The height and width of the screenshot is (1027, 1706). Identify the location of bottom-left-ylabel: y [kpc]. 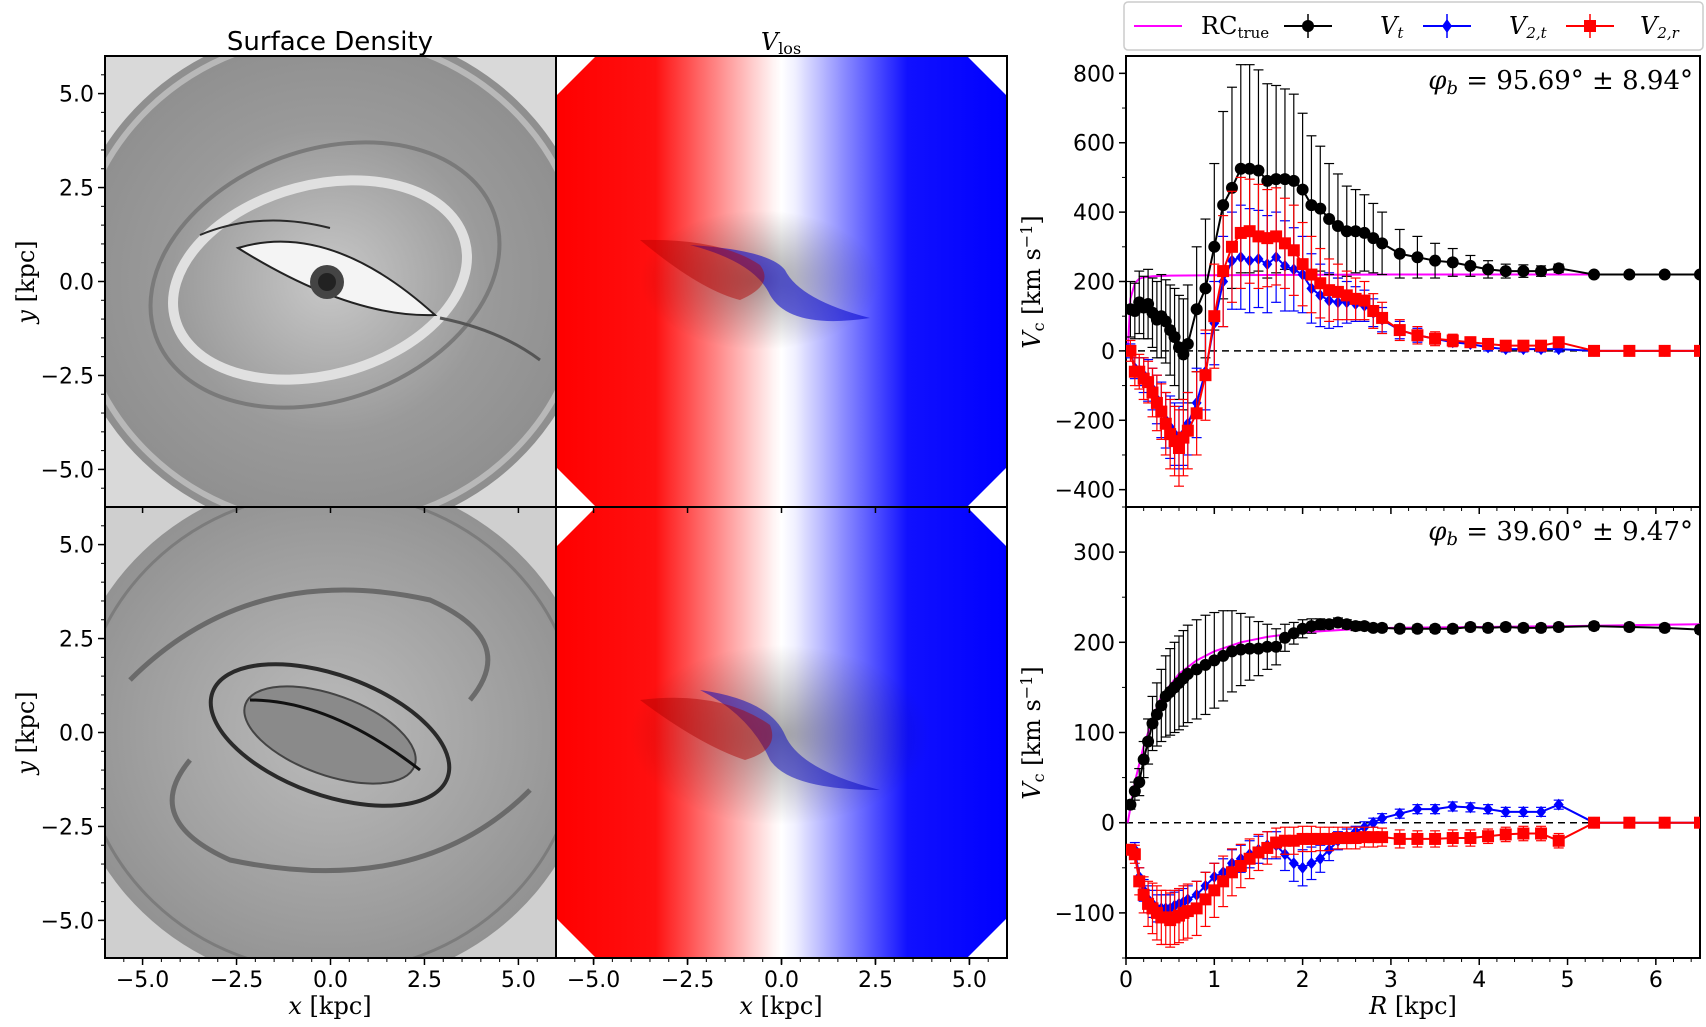
(26, 733).